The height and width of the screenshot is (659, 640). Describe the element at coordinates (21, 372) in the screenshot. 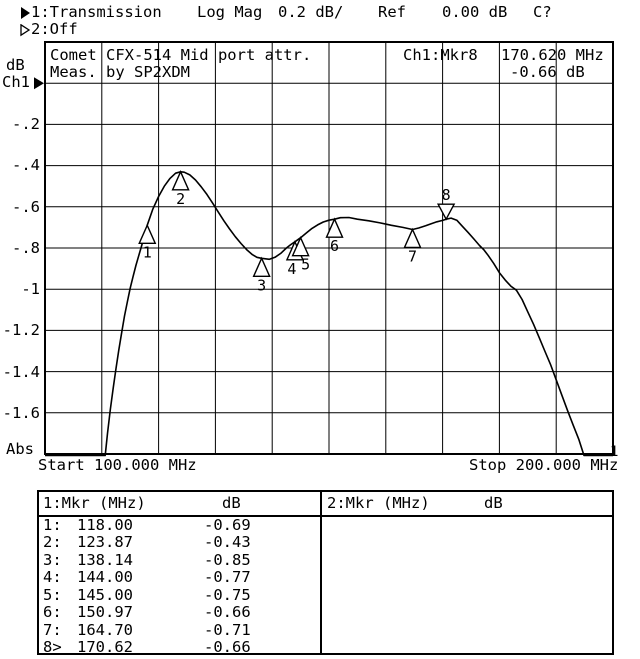

I see `y-axis-tick: -1.4` at that location.